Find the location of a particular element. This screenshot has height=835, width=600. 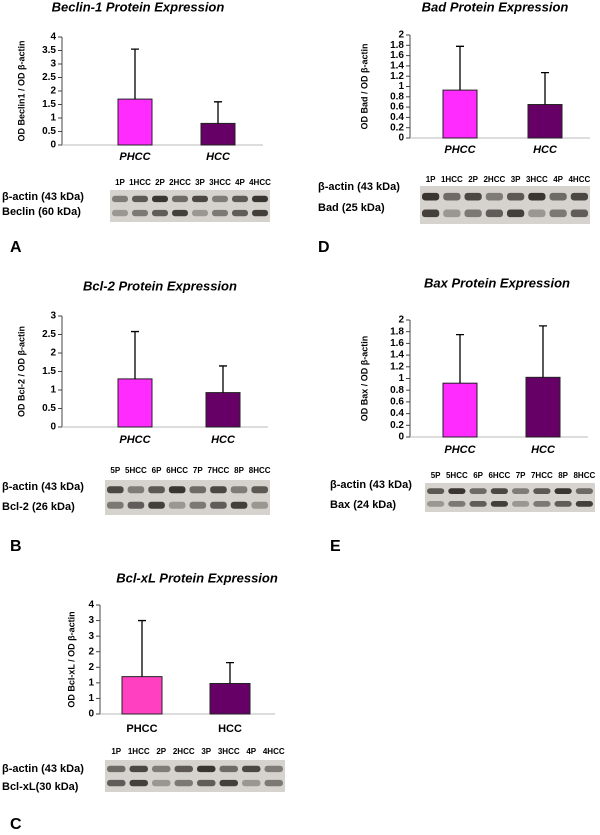

lane-label: 1P is located at coordinates (431, 179).